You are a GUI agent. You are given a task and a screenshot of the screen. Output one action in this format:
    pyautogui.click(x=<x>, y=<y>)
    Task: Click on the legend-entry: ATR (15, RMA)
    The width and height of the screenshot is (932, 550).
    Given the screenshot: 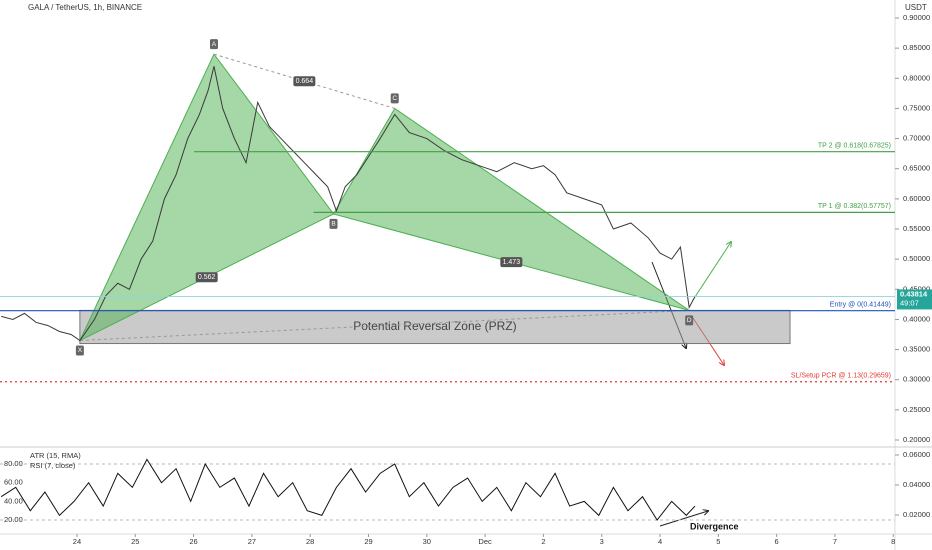 What is the action you would take?
    pyautogui.click(x=55, y=455)
    